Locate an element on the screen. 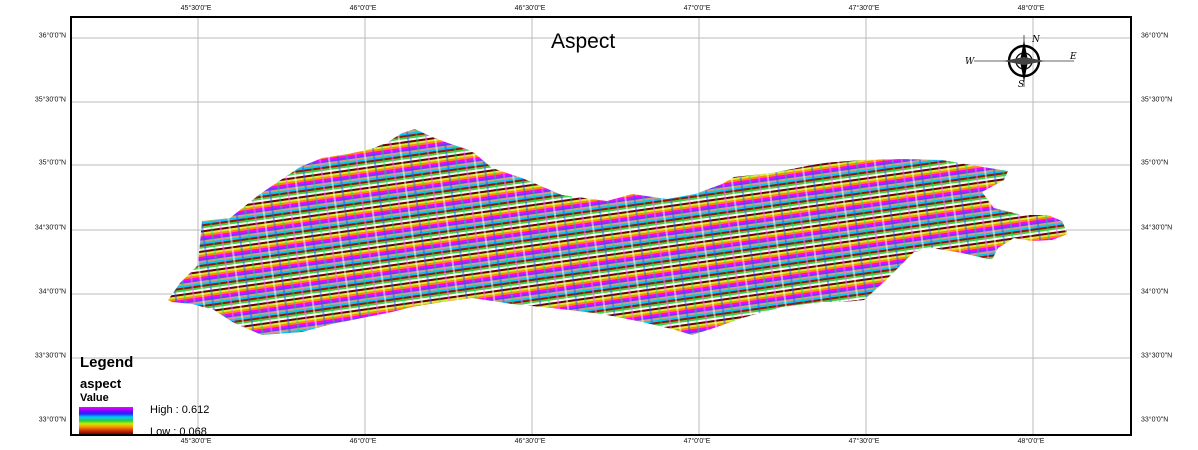  lat-tick-right: 34°0'0"N is located at coordinates (1155, 292).